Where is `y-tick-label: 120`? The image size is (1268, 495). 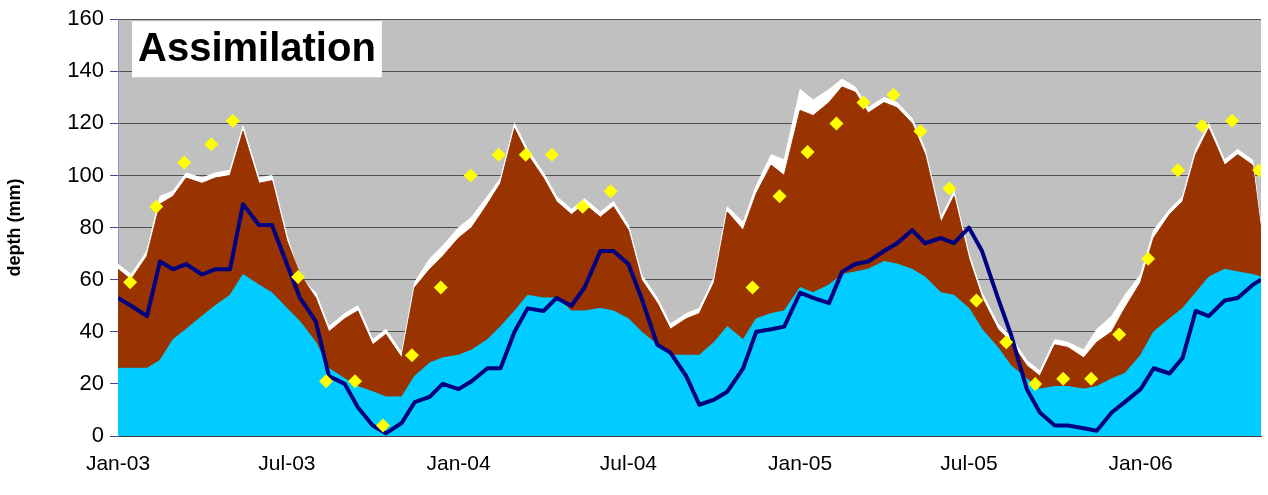
y-tick-label: 120 is located at coordinates (85, 122).